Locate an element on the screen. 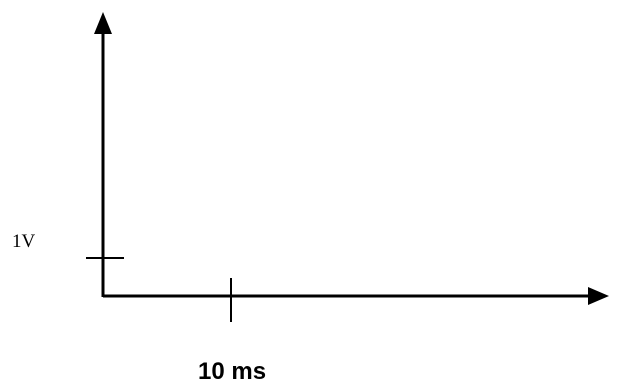  y-tick-label: 1V is located at coordinates (24, 241).